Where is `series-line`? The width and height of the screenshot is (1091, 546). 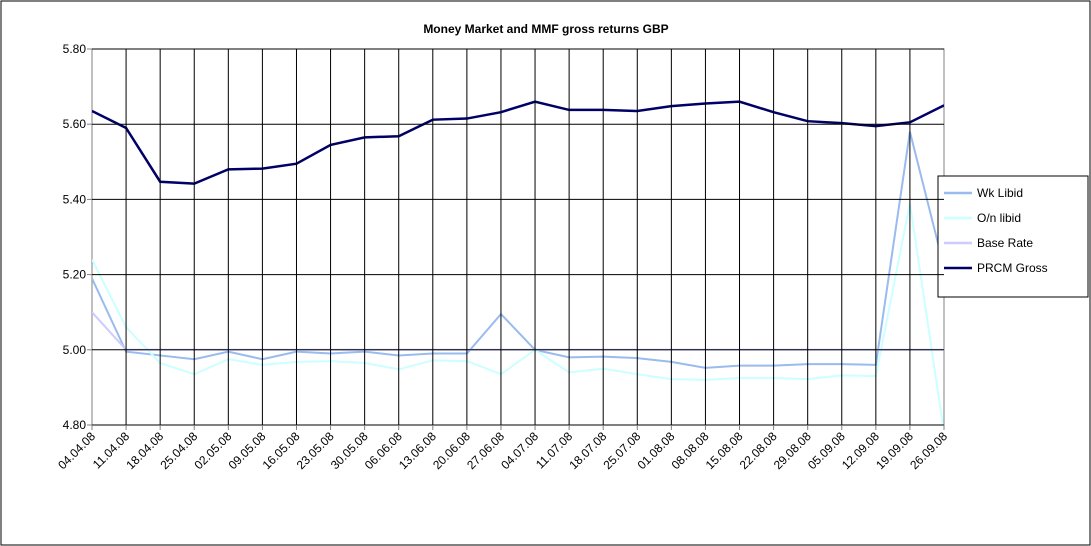
series-line is located at coordinates (518, 142).